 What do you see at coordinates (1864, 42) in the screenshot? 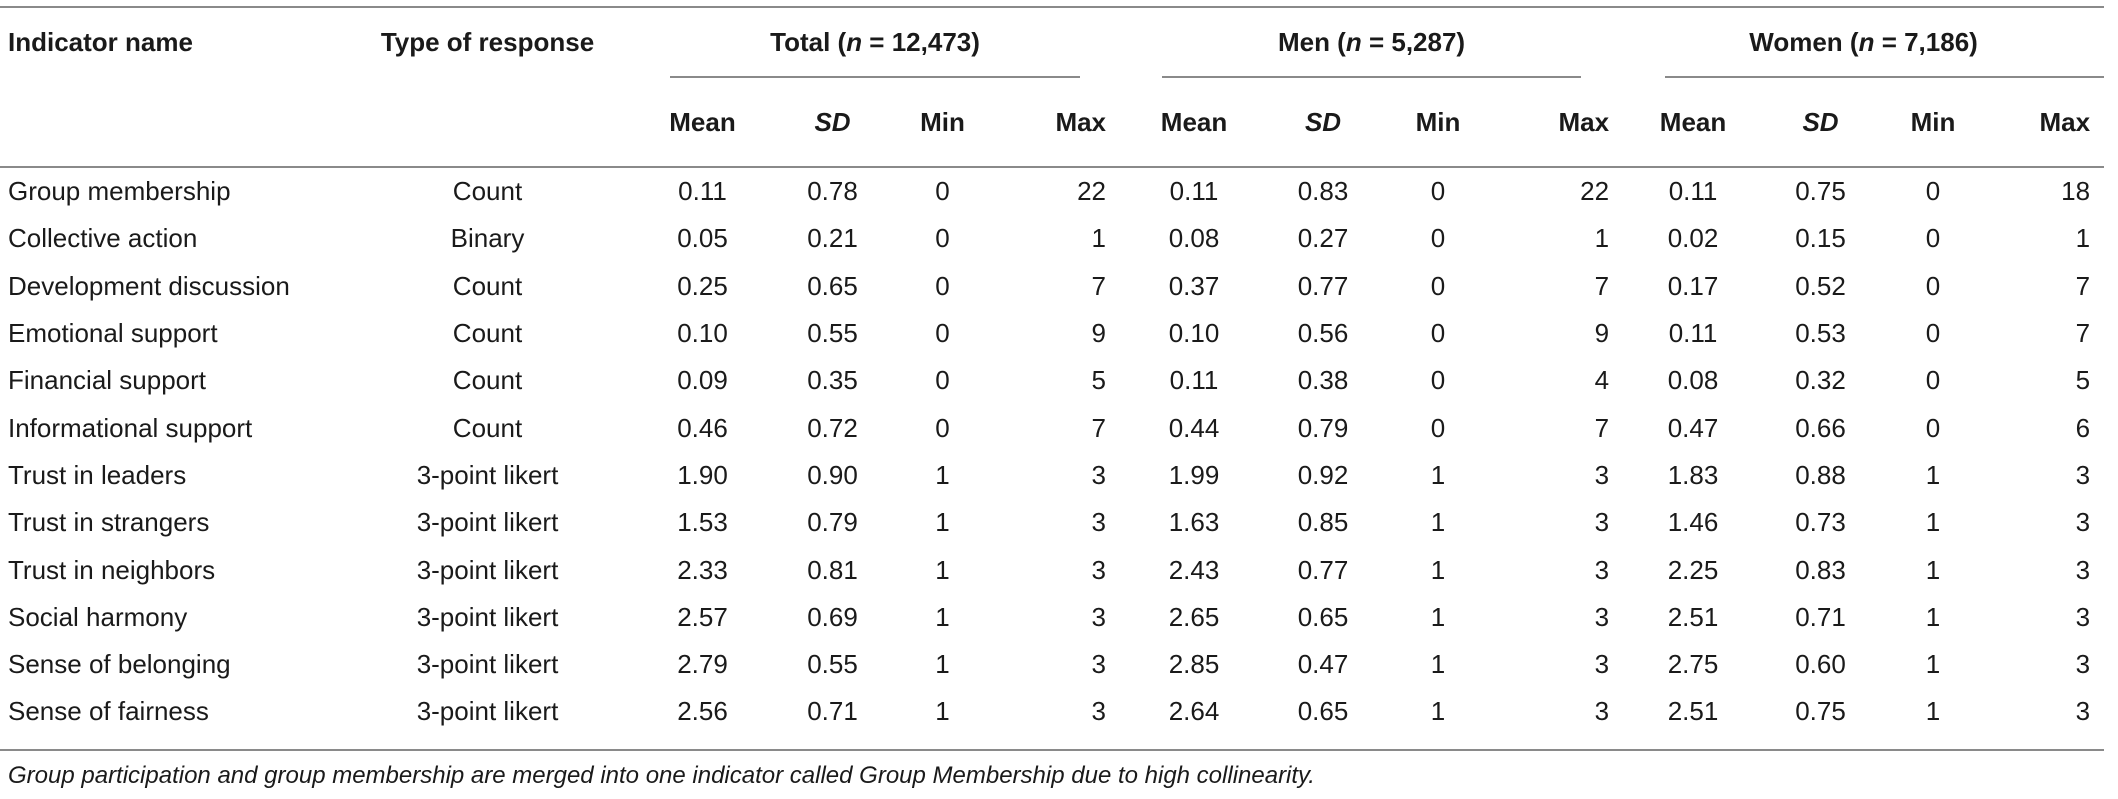
I see `header-group-women: Women (n = 7,186)` at bounding box center [1864, 42].